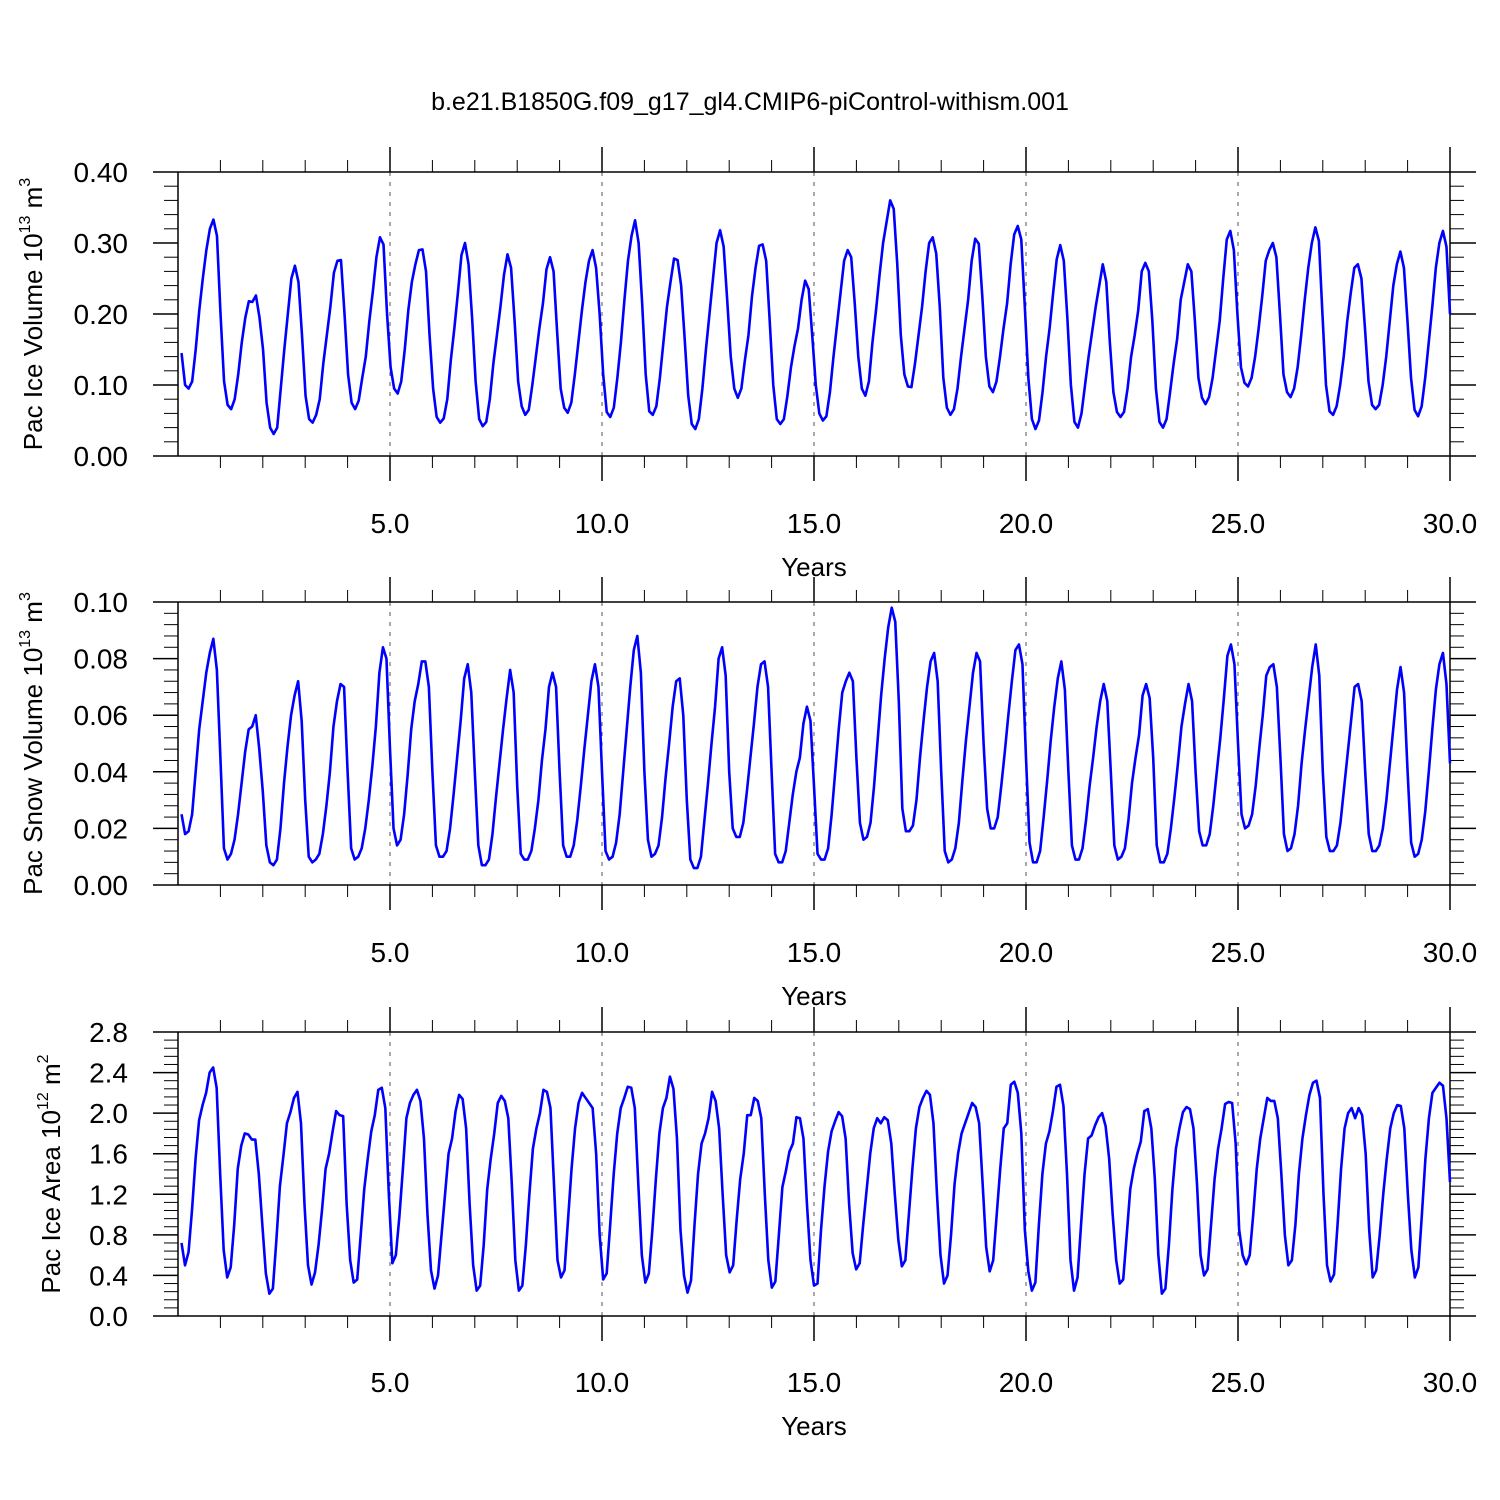 This screenshot has height=1500, width=1500. What do you see at coordinates (108, 1275) in the screenshot?
I see `y-tick-label: 0.4` at bounding box center [108, 1275].